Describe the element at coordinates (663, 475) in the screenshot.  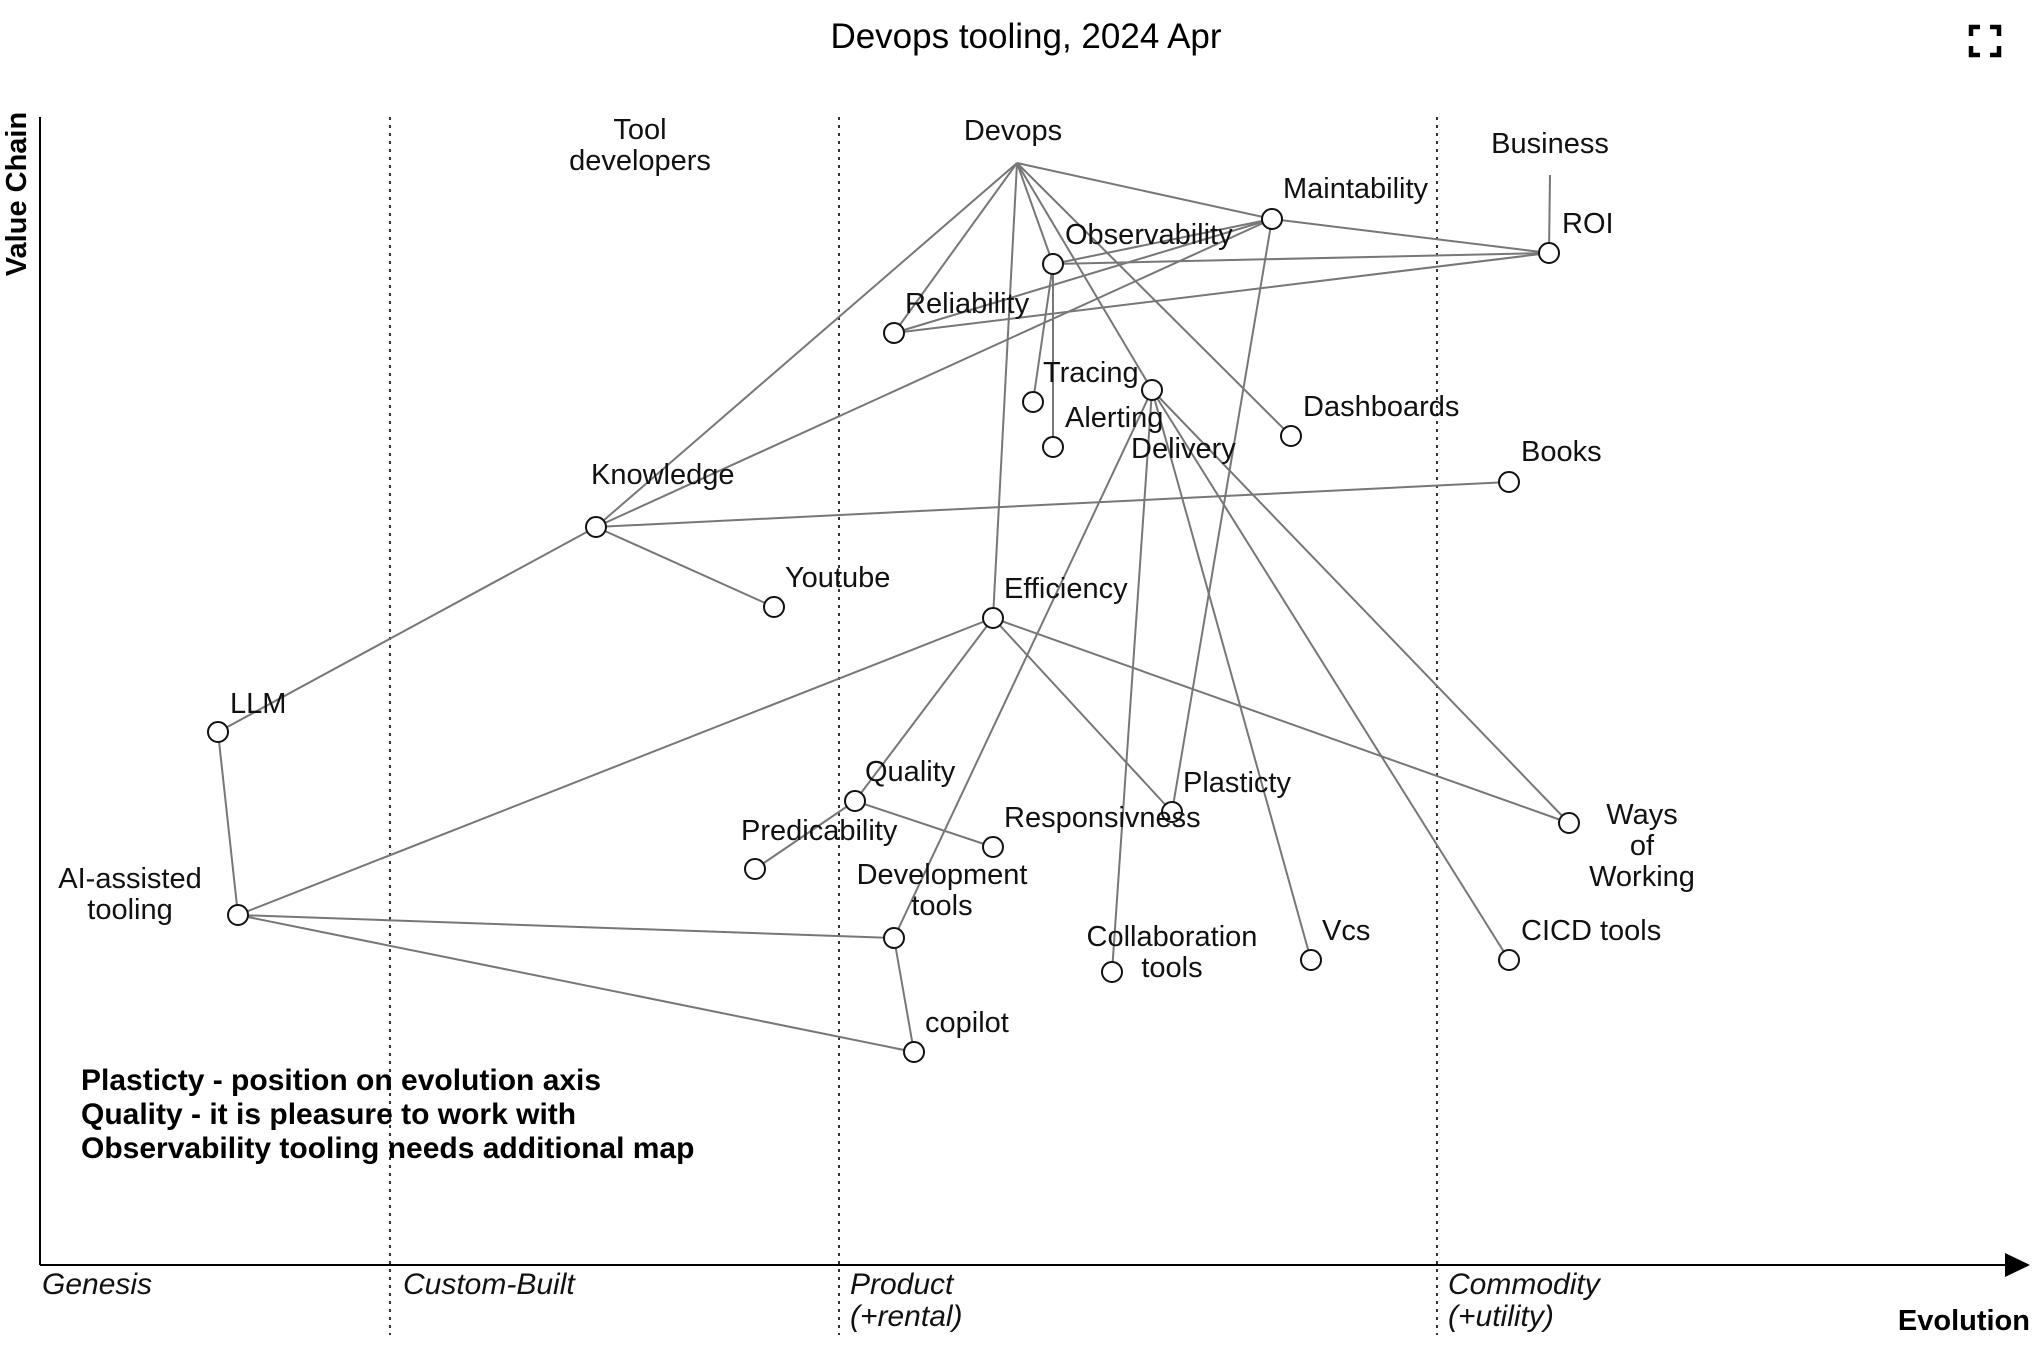
I see `label-knowledge: Knowledge` at that location.